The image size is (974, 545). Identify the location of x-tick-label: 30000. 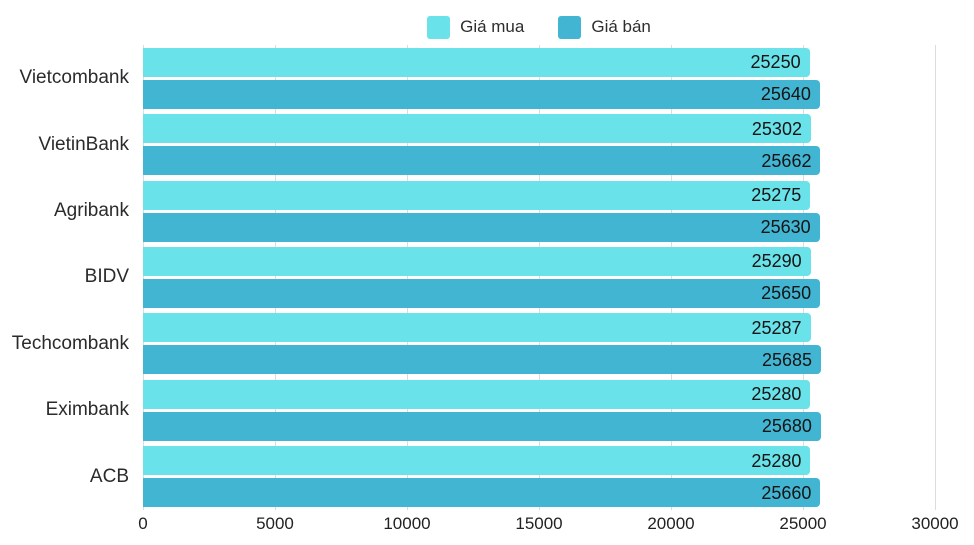
(935, 523).